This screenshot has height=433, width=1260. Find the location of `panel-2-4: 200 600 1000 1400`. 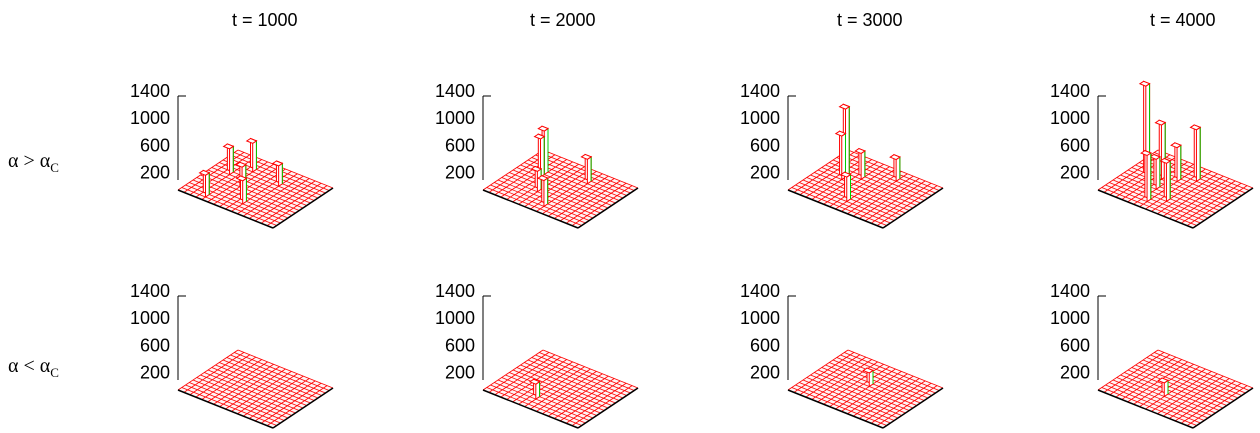

panel-2-4: 200 600 1000 1400 is located at coordinates (1152, 355).